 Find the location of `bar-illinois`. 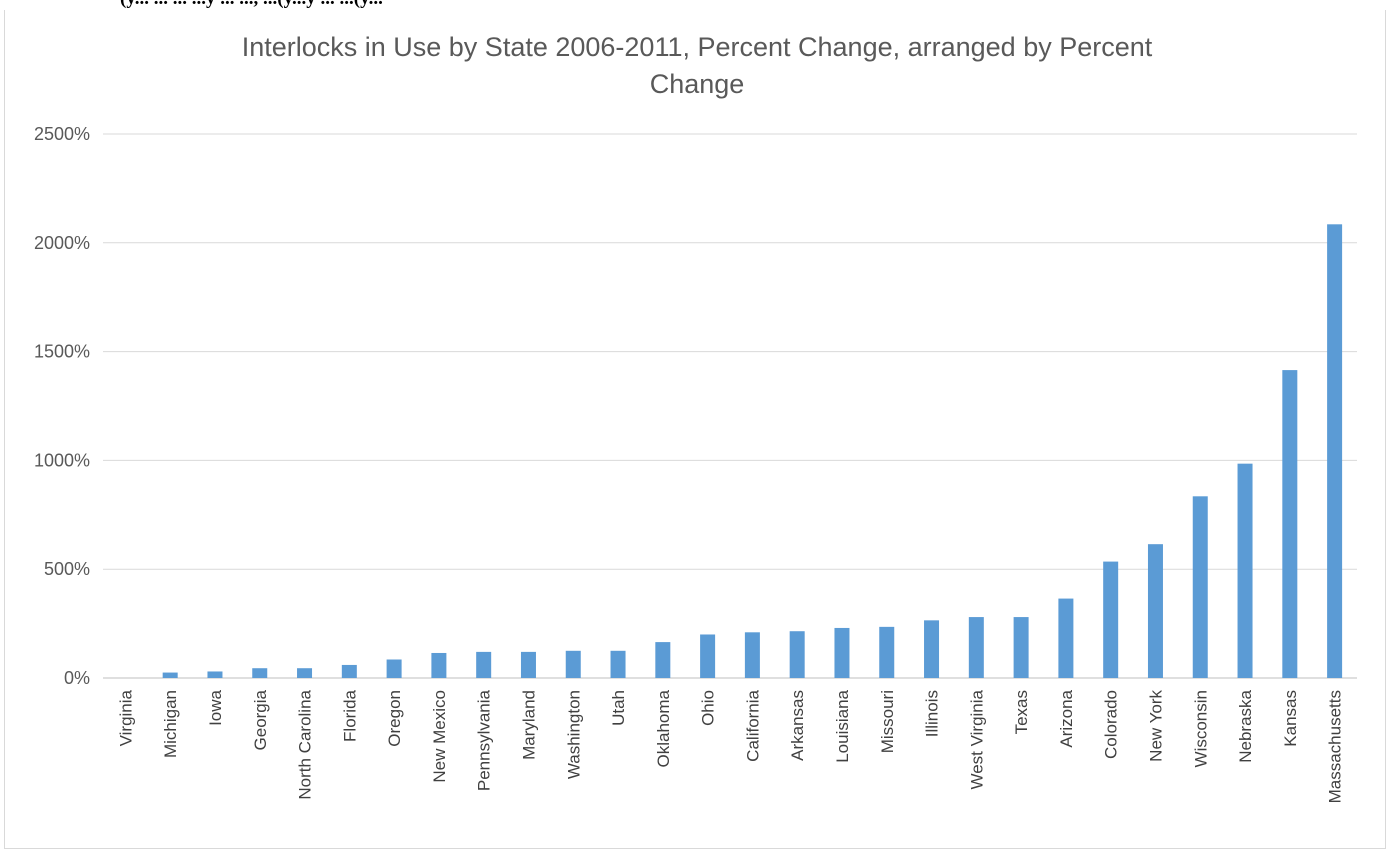

bar-illinois is located at coordinates (932, 649).